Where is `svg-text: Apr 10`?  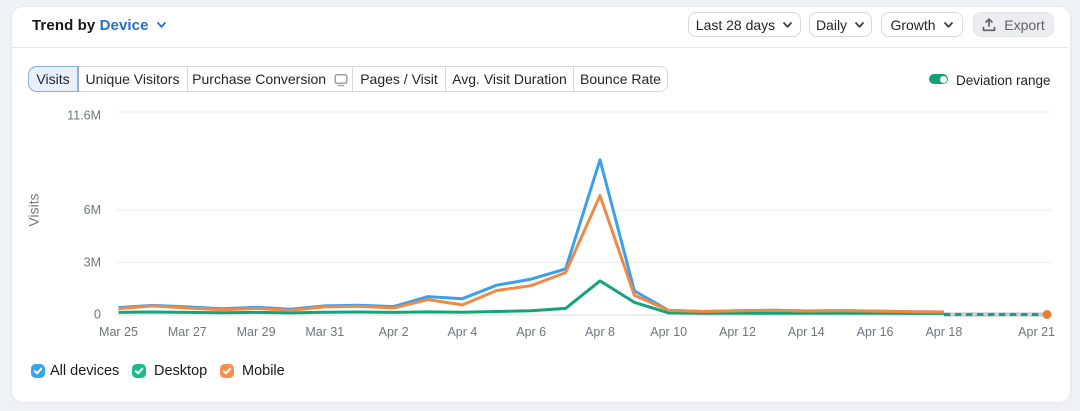
svg-text: Apr 10 is located at coordinates (668, 332).